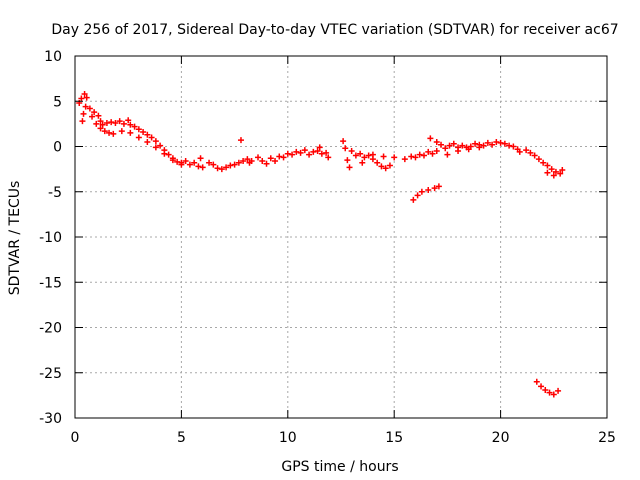 The width and height of the screenshot is (640, 480). What do you see at coordinates (501, 438) in the screenshot?
I see `x-tick-label: 20` at bounding box center [501, 438].